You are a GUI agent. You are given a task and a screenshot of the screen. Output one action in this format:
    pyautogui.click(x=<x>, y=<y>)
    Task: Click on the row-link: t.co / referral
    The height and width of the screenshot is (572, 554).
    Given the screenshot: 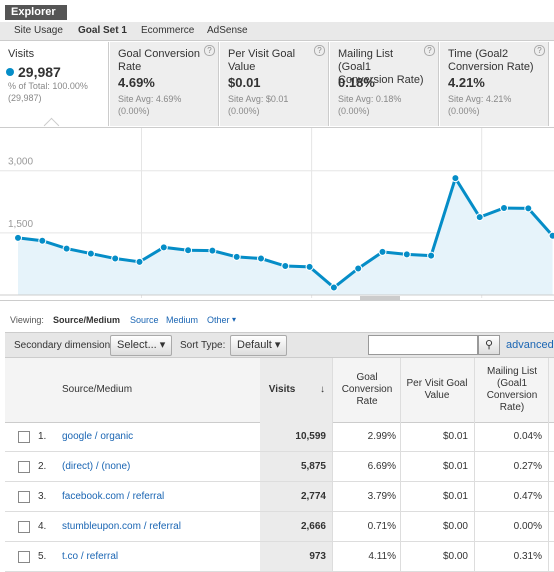 What is the action you would take?
    pyautogui.click(x=90, y=556)
    